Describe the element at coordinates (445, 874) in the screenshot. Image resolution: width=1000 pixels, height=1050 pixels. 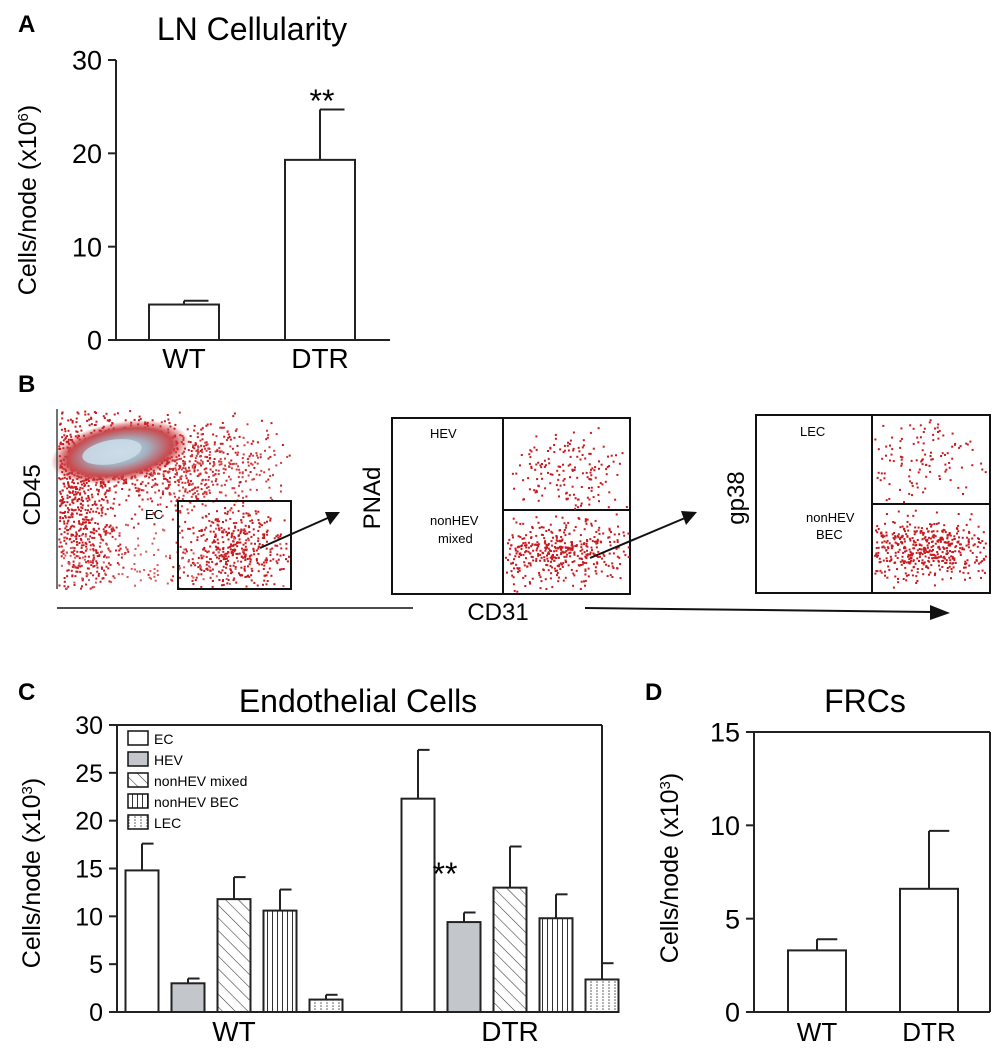
I see `chart-c-significance: **` at that location.